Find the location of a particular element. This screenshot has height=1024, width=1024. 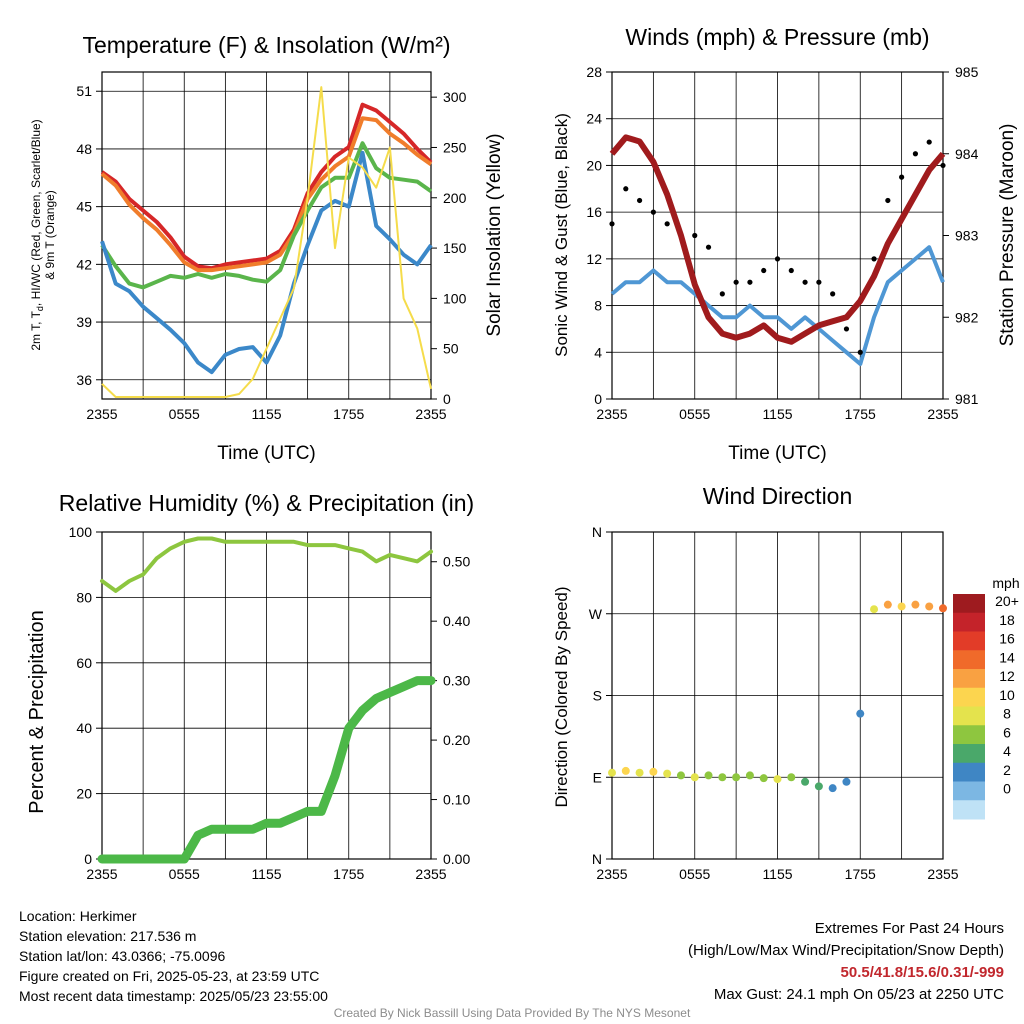

y-tick-label: 28 is located at coordinates (594, 72).